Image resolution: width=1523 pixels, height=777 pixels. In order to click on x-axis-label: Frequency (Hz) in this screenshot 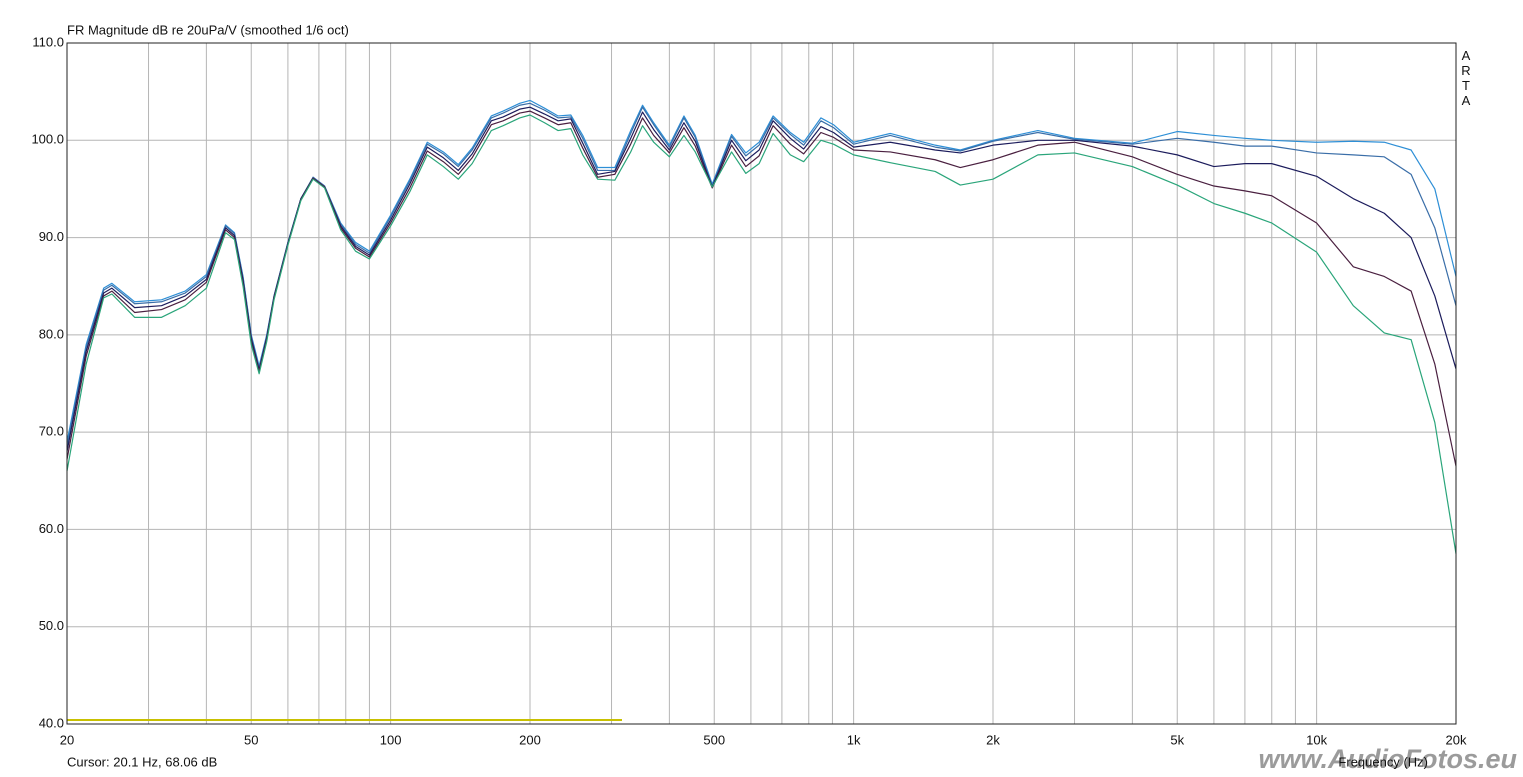, I will do `click(1383, 761)`.